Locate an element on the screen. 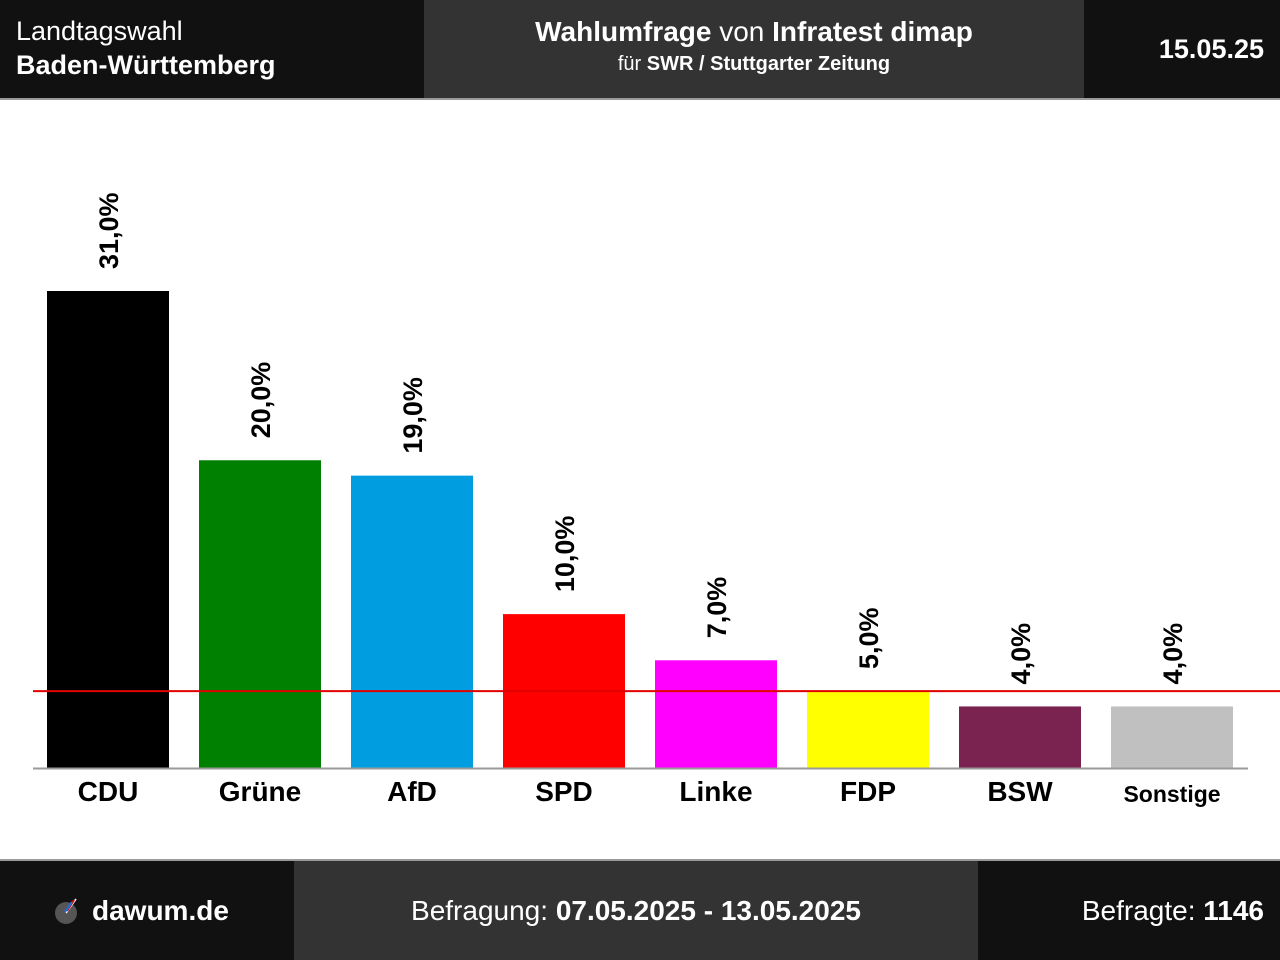  category-label: Linke is located at coordinates (715, 791).